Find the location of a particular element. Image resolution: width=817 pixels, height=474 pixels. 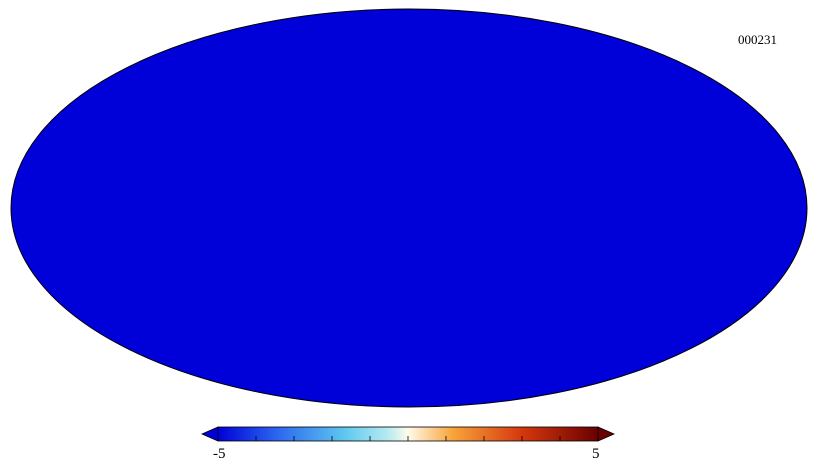

colorbar-min-label: -5 is located at coordinates (219, 454).